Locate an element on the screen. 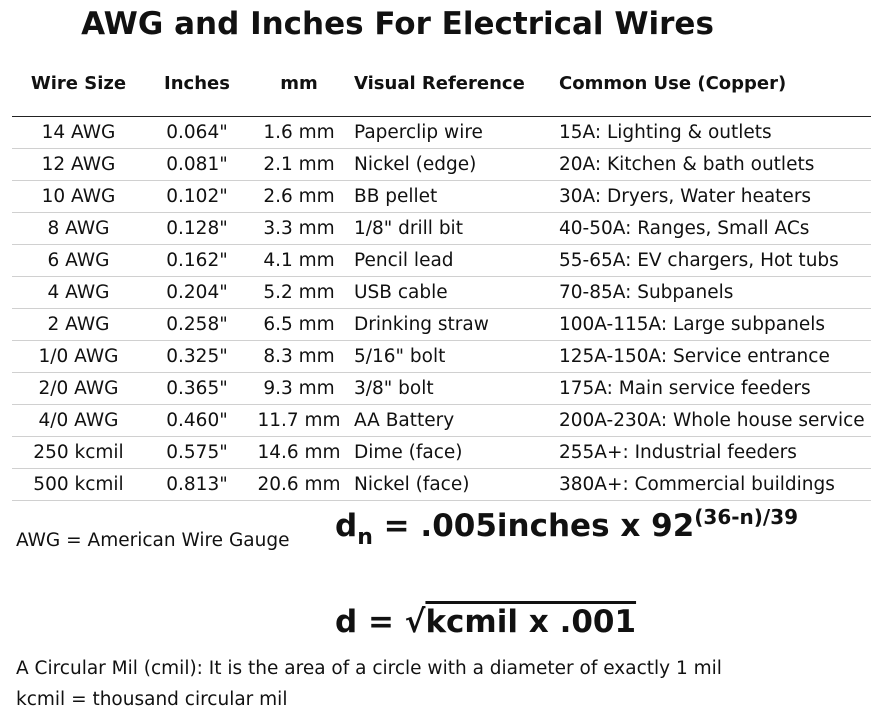  title: AWG and Inches For Electrical Wires is located at coordinates (397, 24).